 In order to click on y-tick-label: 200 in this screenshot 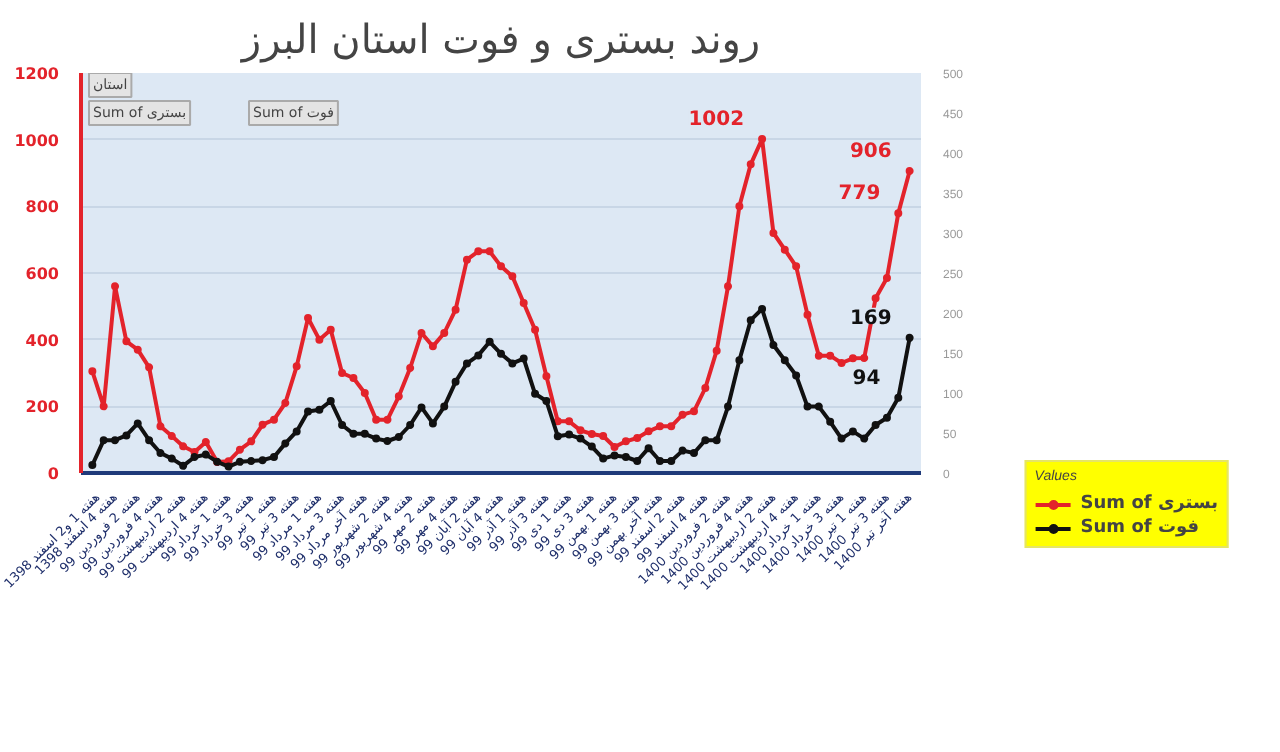, I will do `click(42, 407)`.